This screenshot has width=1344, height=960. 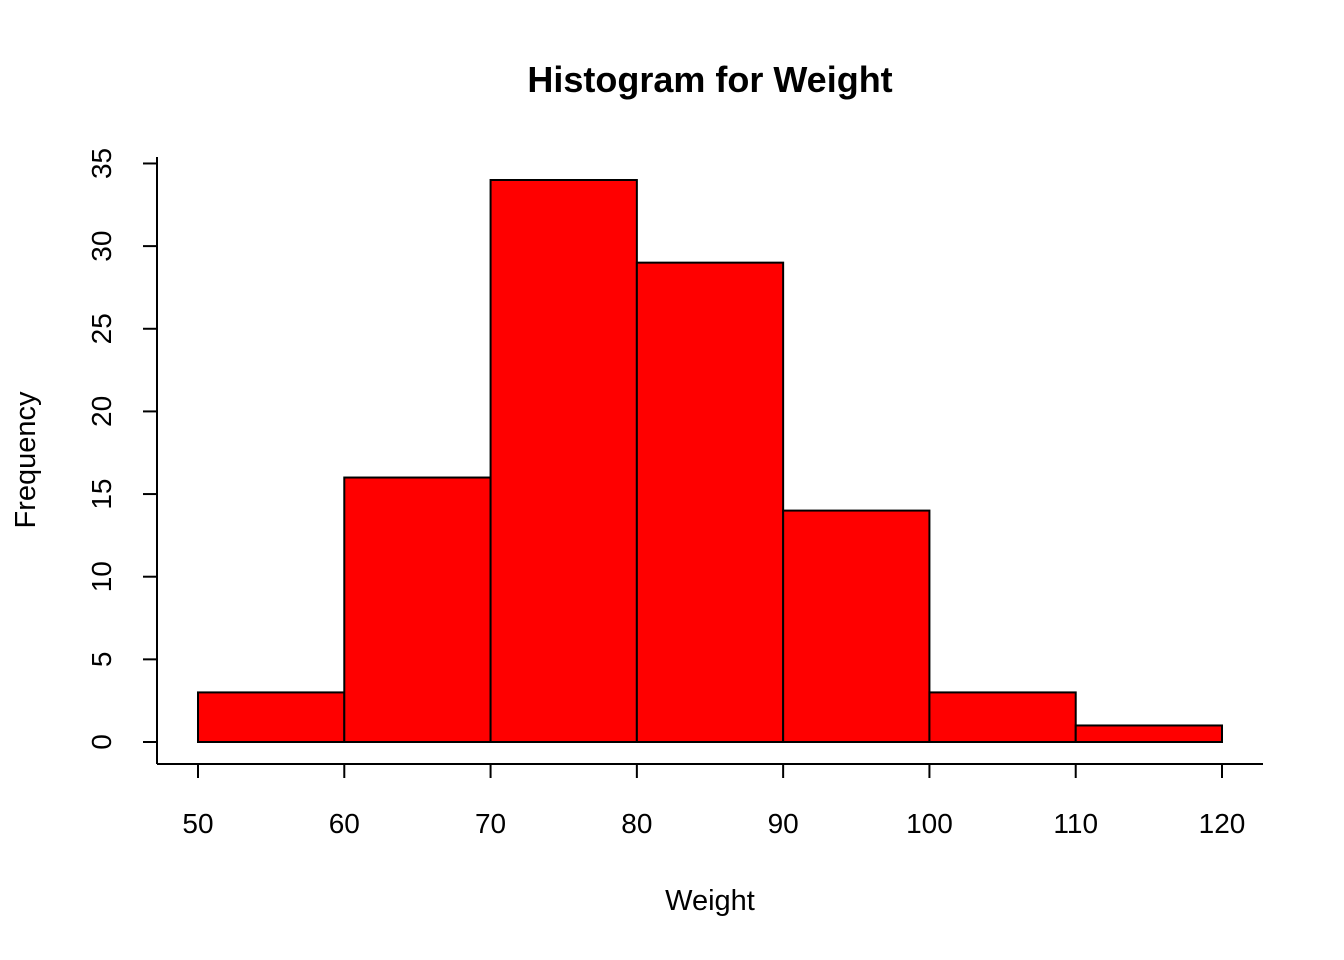 I want to click on y-axis: 0 5 10 15 20 25 30 35, so click(x=122, y=456).